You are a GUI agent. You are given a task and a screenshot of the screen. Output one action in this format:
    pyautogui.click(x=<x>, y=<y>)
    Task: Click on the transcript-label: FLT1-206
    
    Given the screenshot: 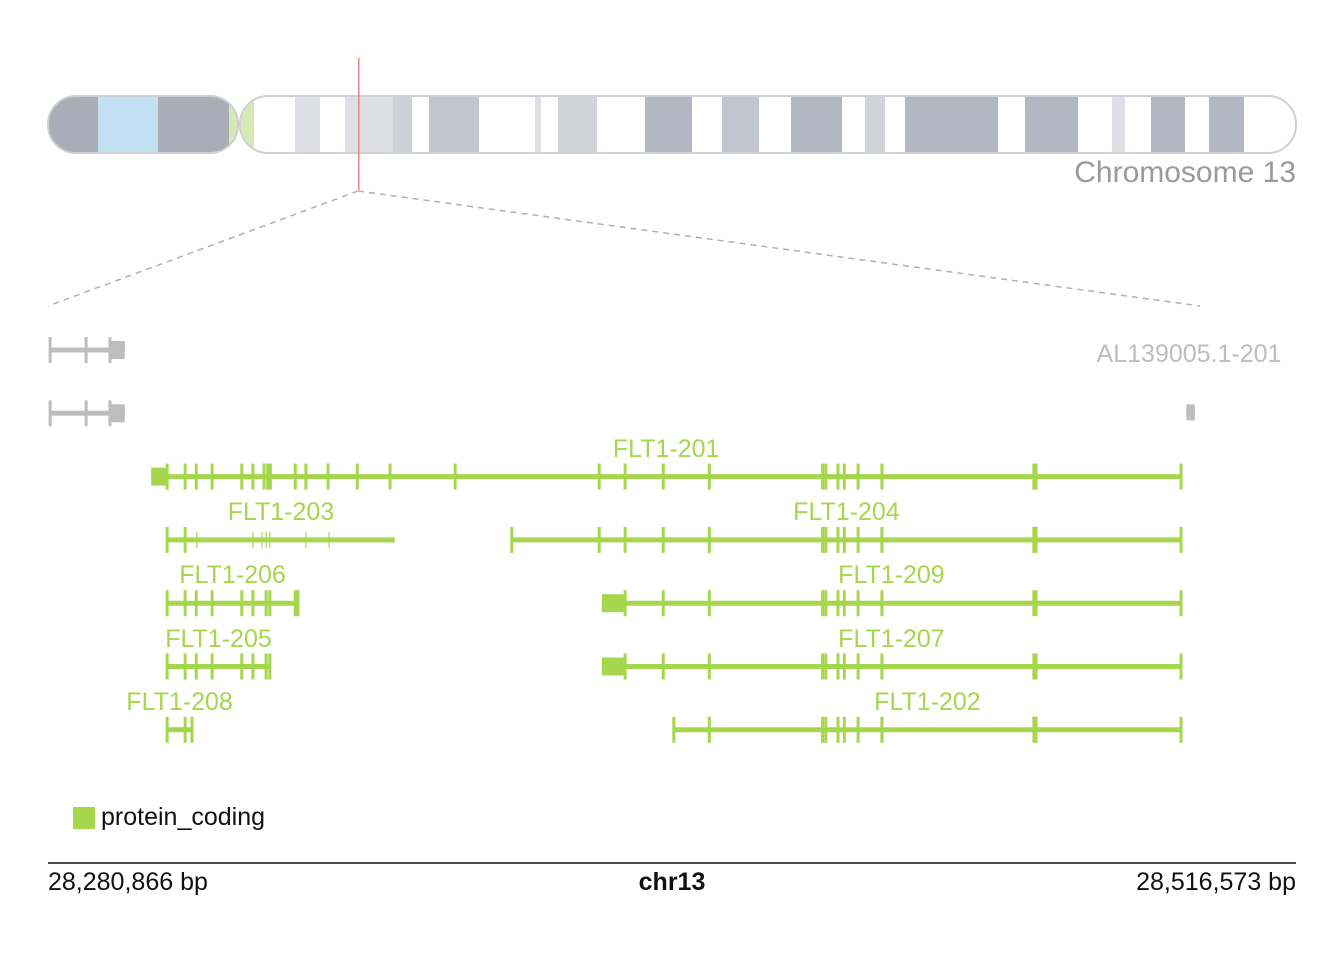 What is the action you would take?
    pyautogui.click(x=232, y=575)
    